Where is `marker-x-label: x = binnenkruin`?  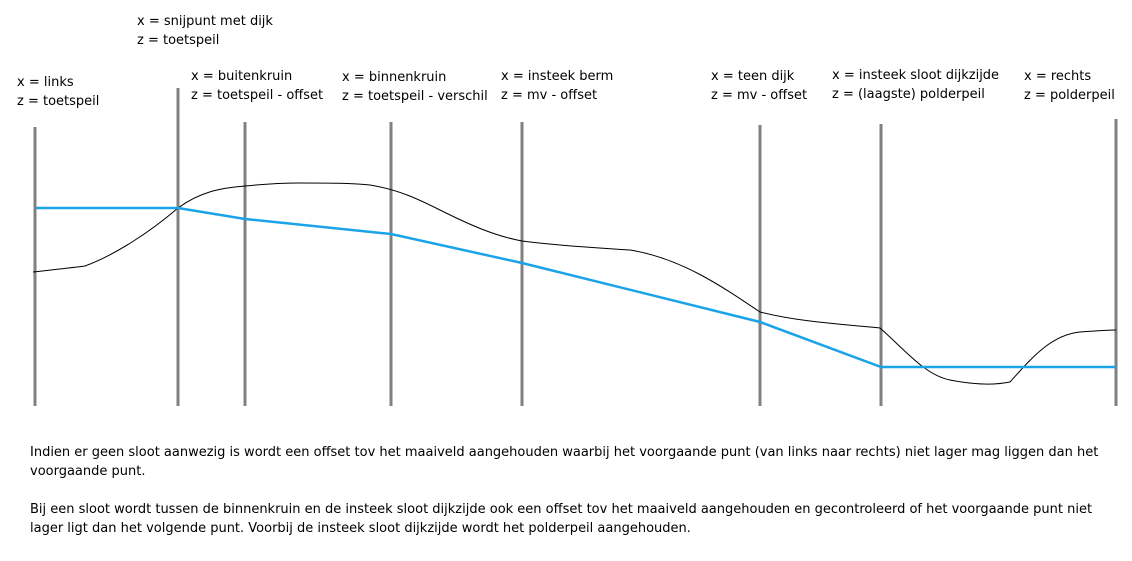
marker-x-label: x = binnenkruin is located at coordinates (394, 77).